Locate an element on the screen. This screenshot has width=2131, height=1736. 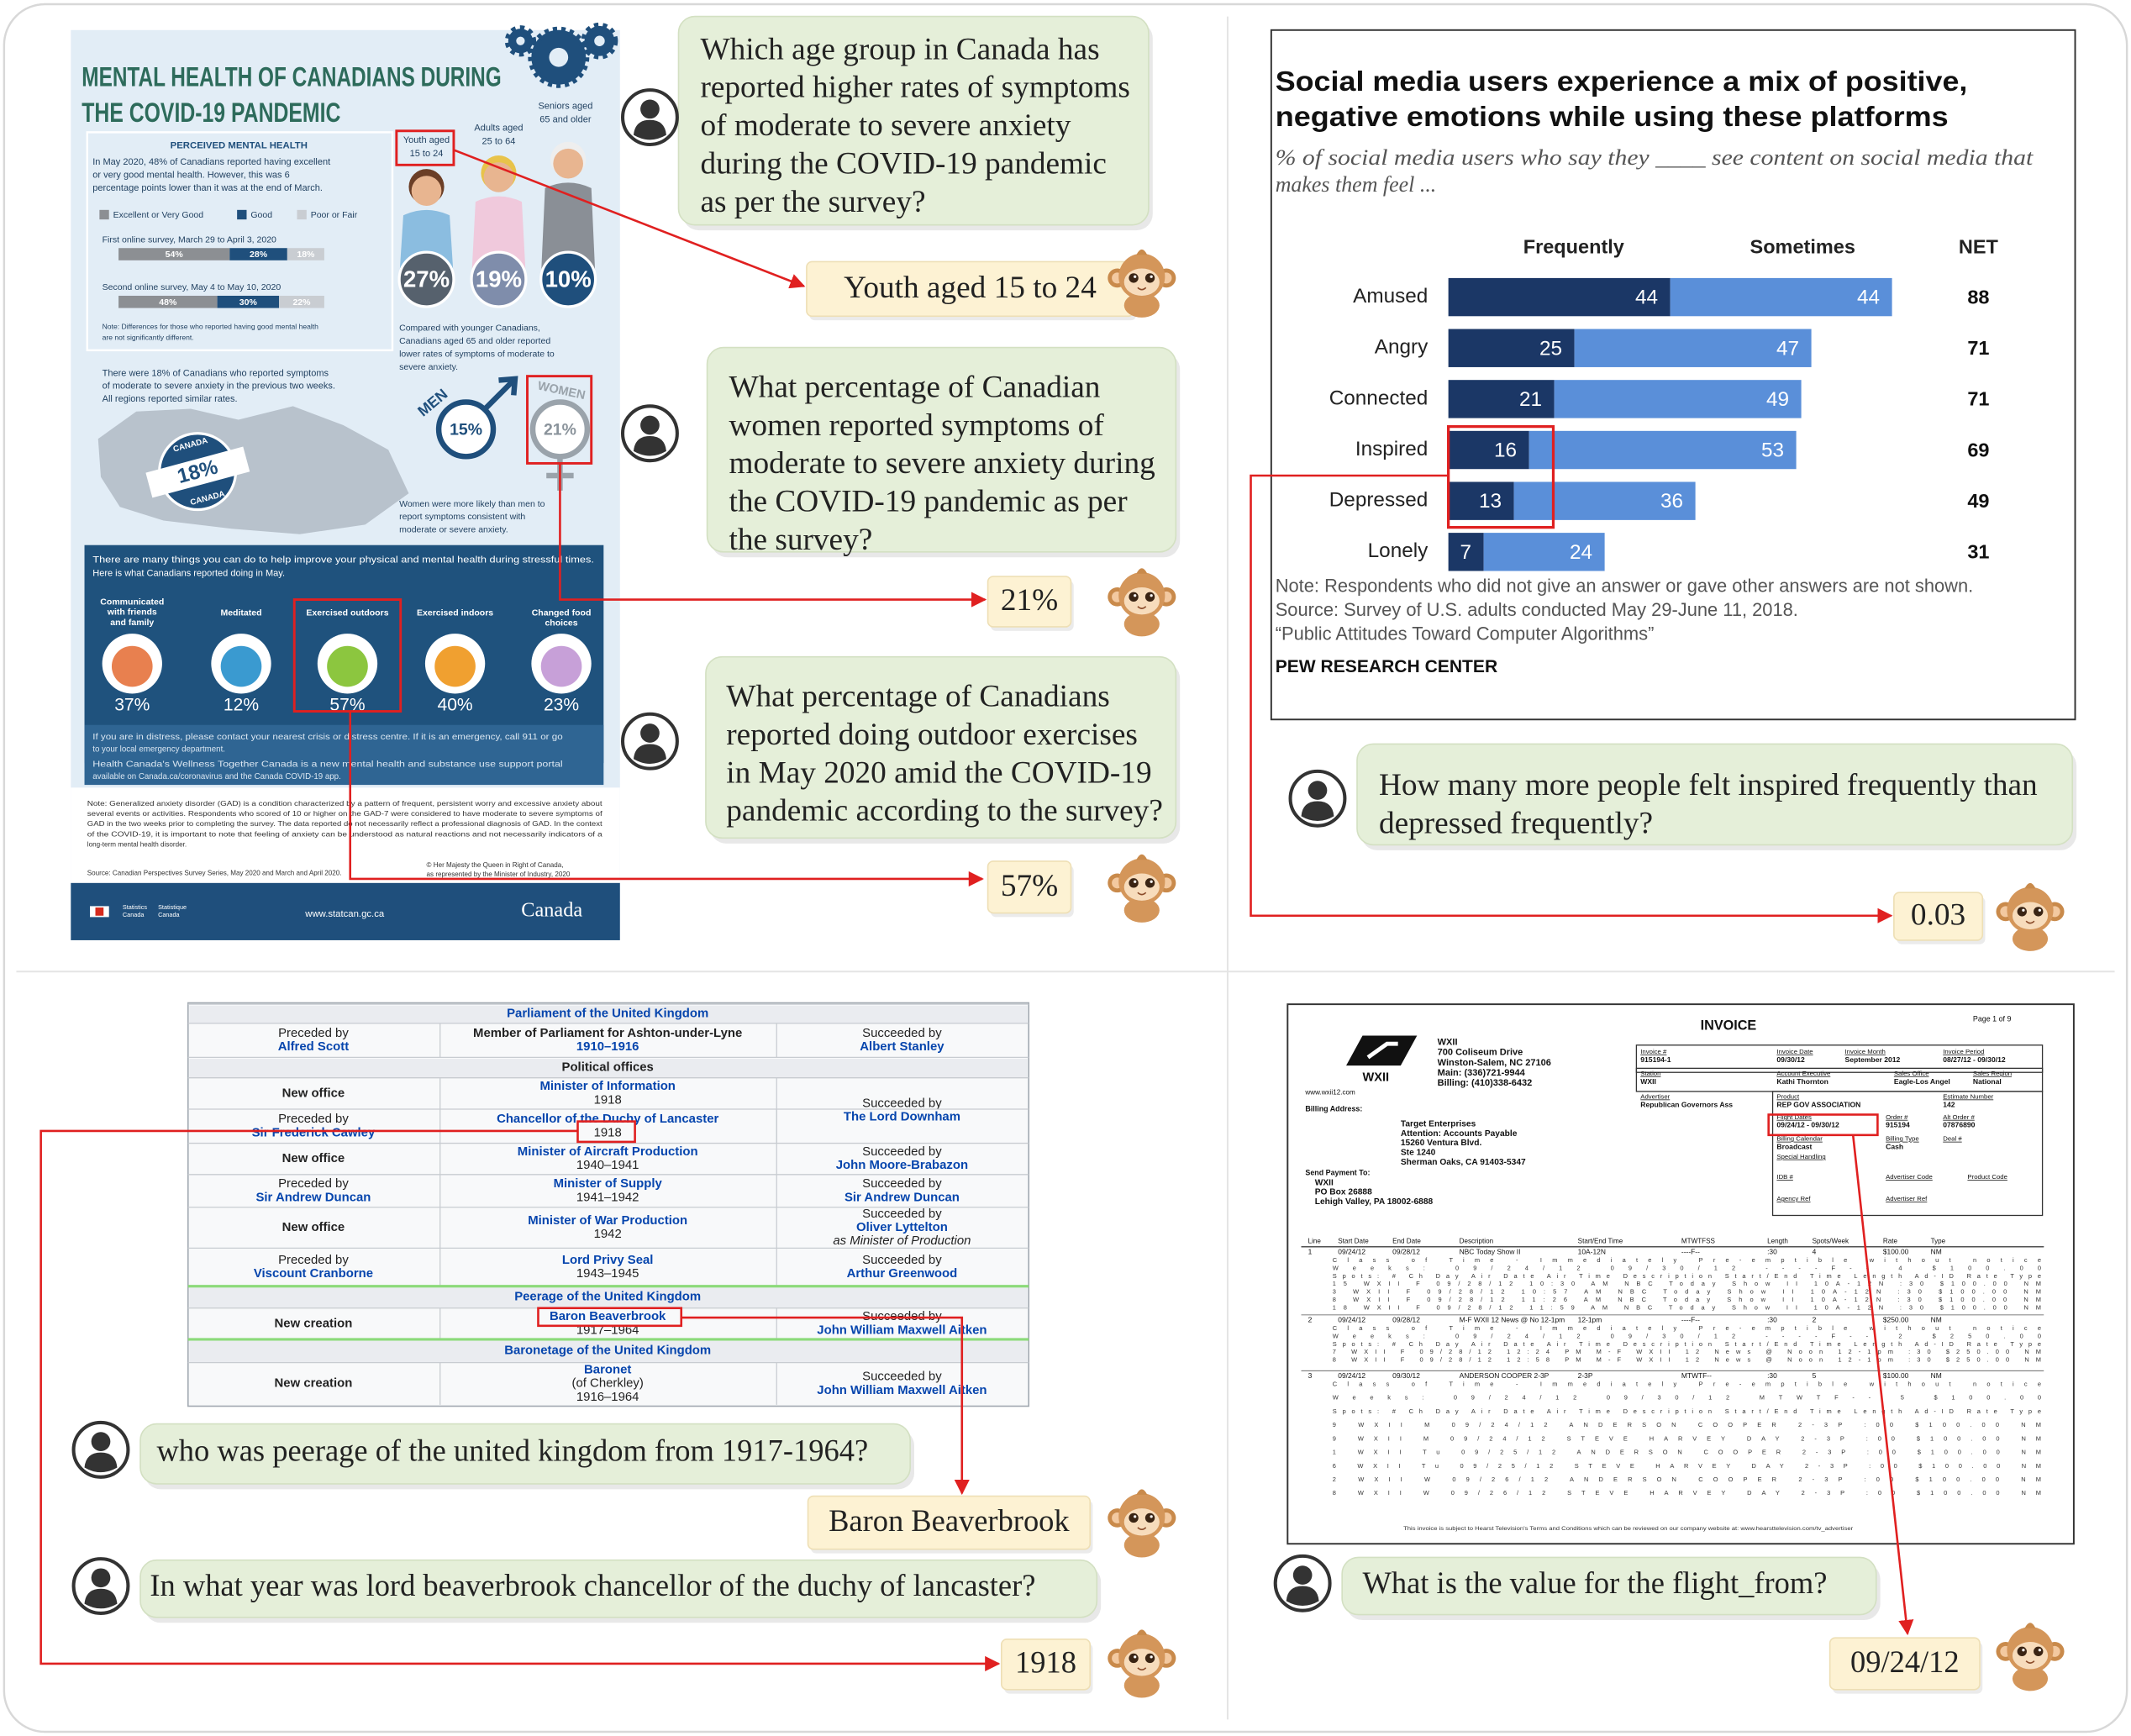
age-value: 10% is located at coordinates (568, 279).